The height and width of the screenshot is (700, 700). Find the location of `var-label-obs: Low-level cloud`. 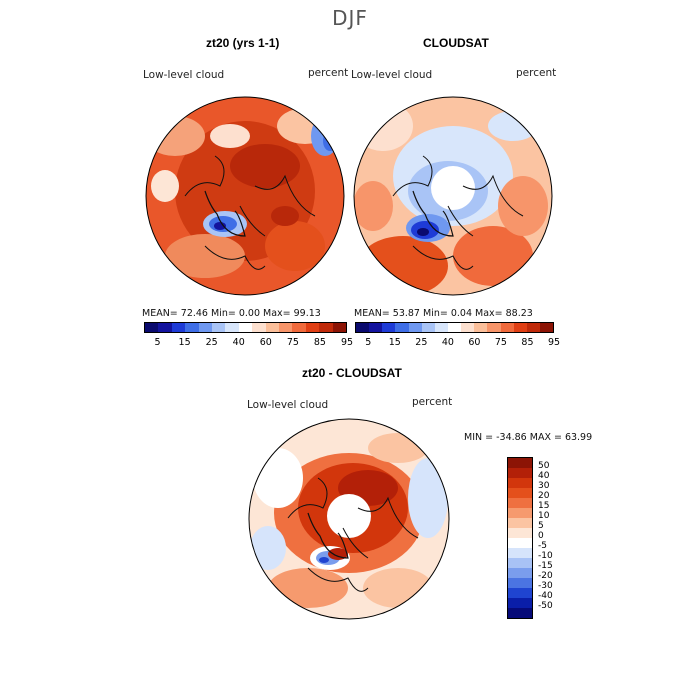

var-label-obs: Low-level cloud is located at coordinates (392, 75).